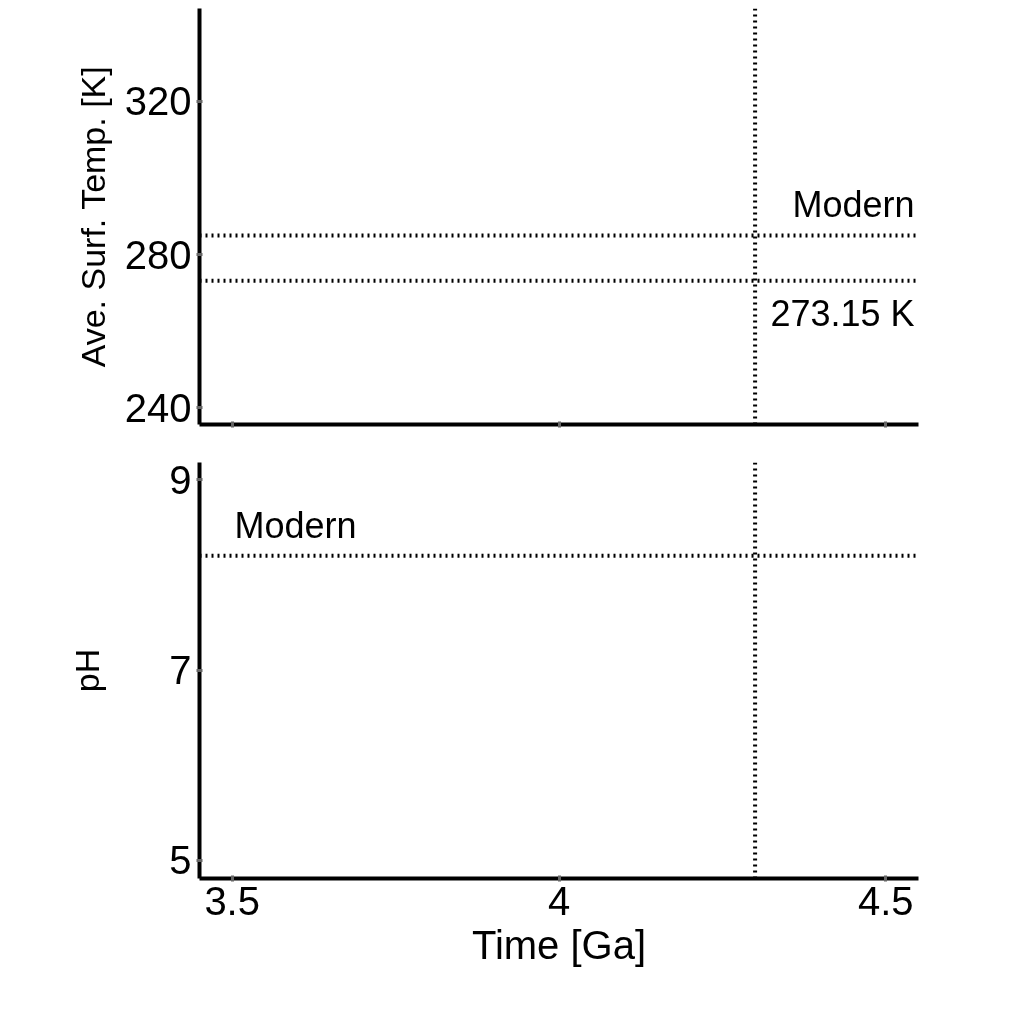  Describe the element at coordinates (232, 900) in the screenshot. I see `x-tick-label: 3.5` at that location.